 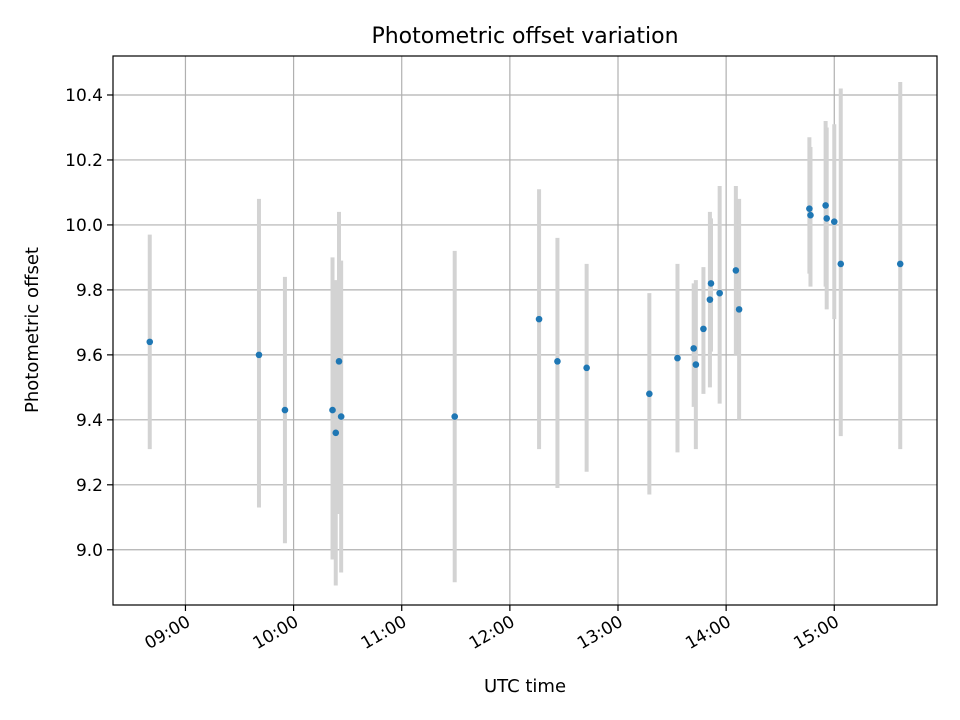 What do you see at coordinates (84, 161) in the screenshot?
I see `y-tick-label: 10.2` at bounding box center [84, 161].